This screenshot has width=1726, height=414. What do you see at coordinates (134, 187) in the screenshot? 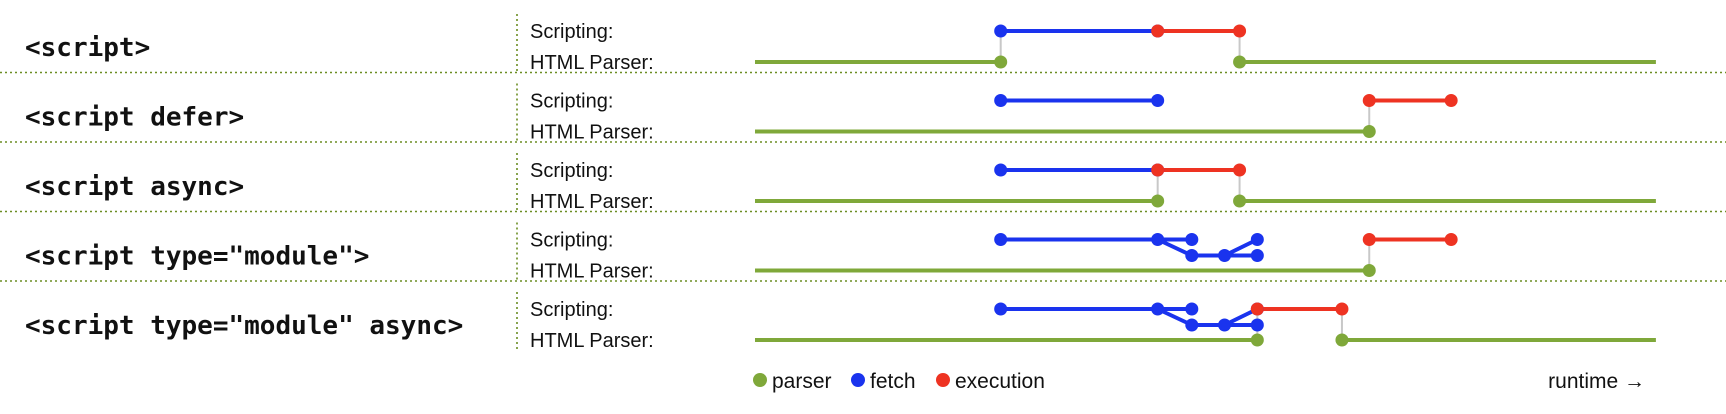
I see `script-tag-label: <script async>` at bounding box center [134, 187].